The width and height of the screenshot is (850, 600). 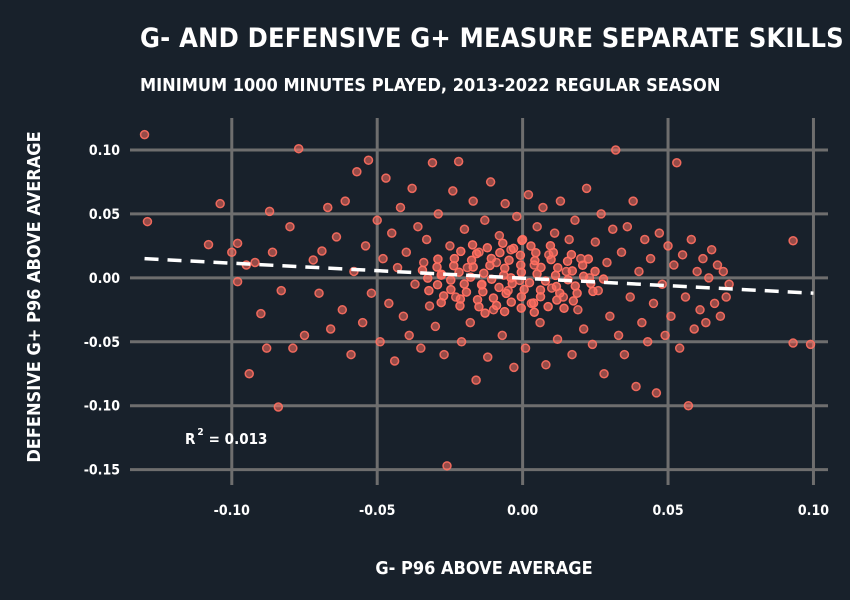 I want to click on x-tick-label: 0.10, so click(x=813, y=511).